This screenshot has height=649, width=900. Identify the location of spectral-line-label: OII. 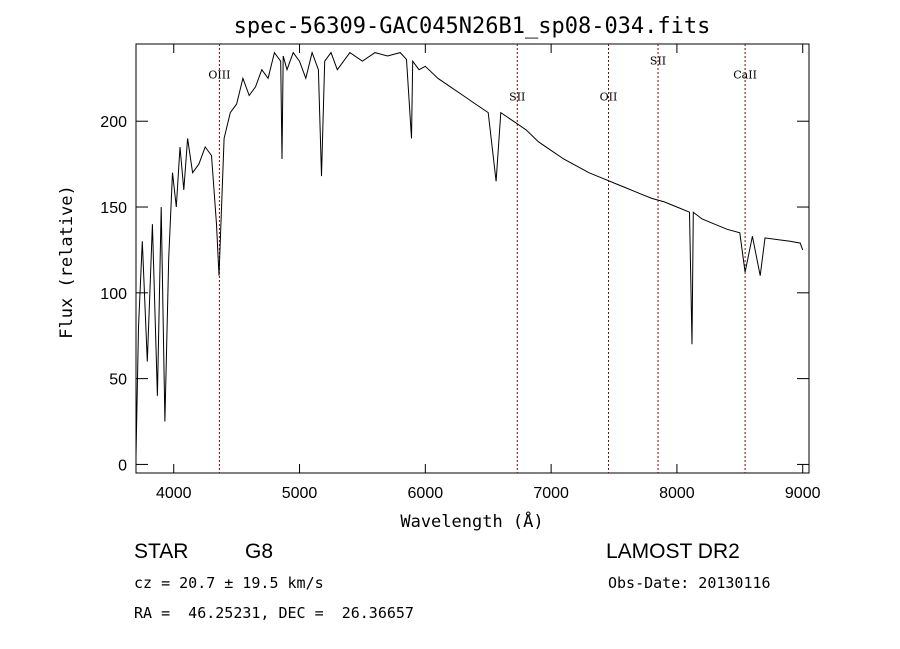
(609, 97).